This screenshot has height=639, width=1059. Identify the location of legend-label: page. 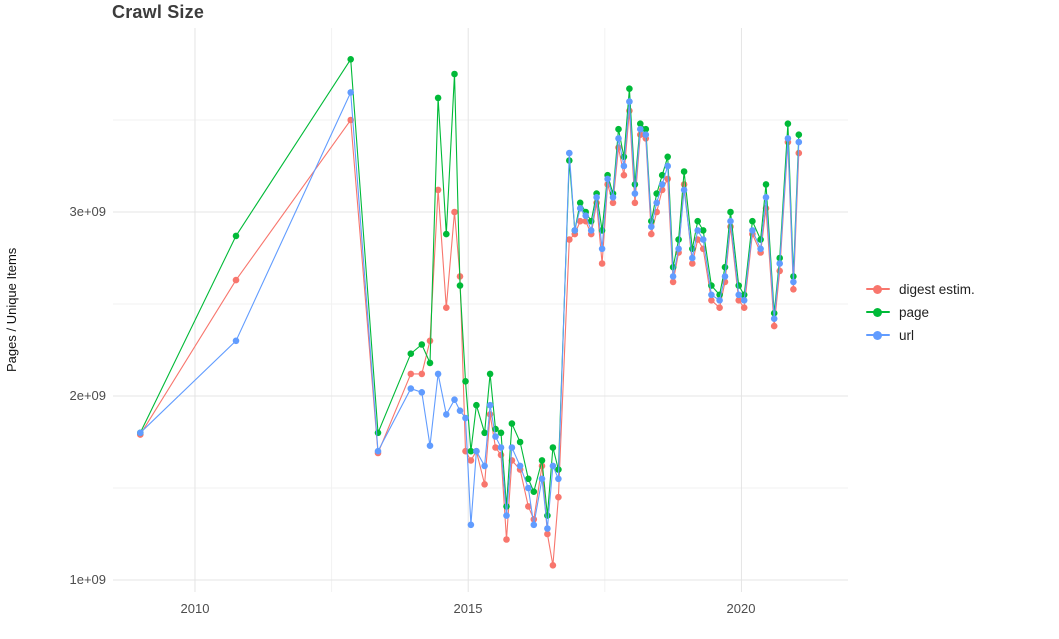
(914, 312).